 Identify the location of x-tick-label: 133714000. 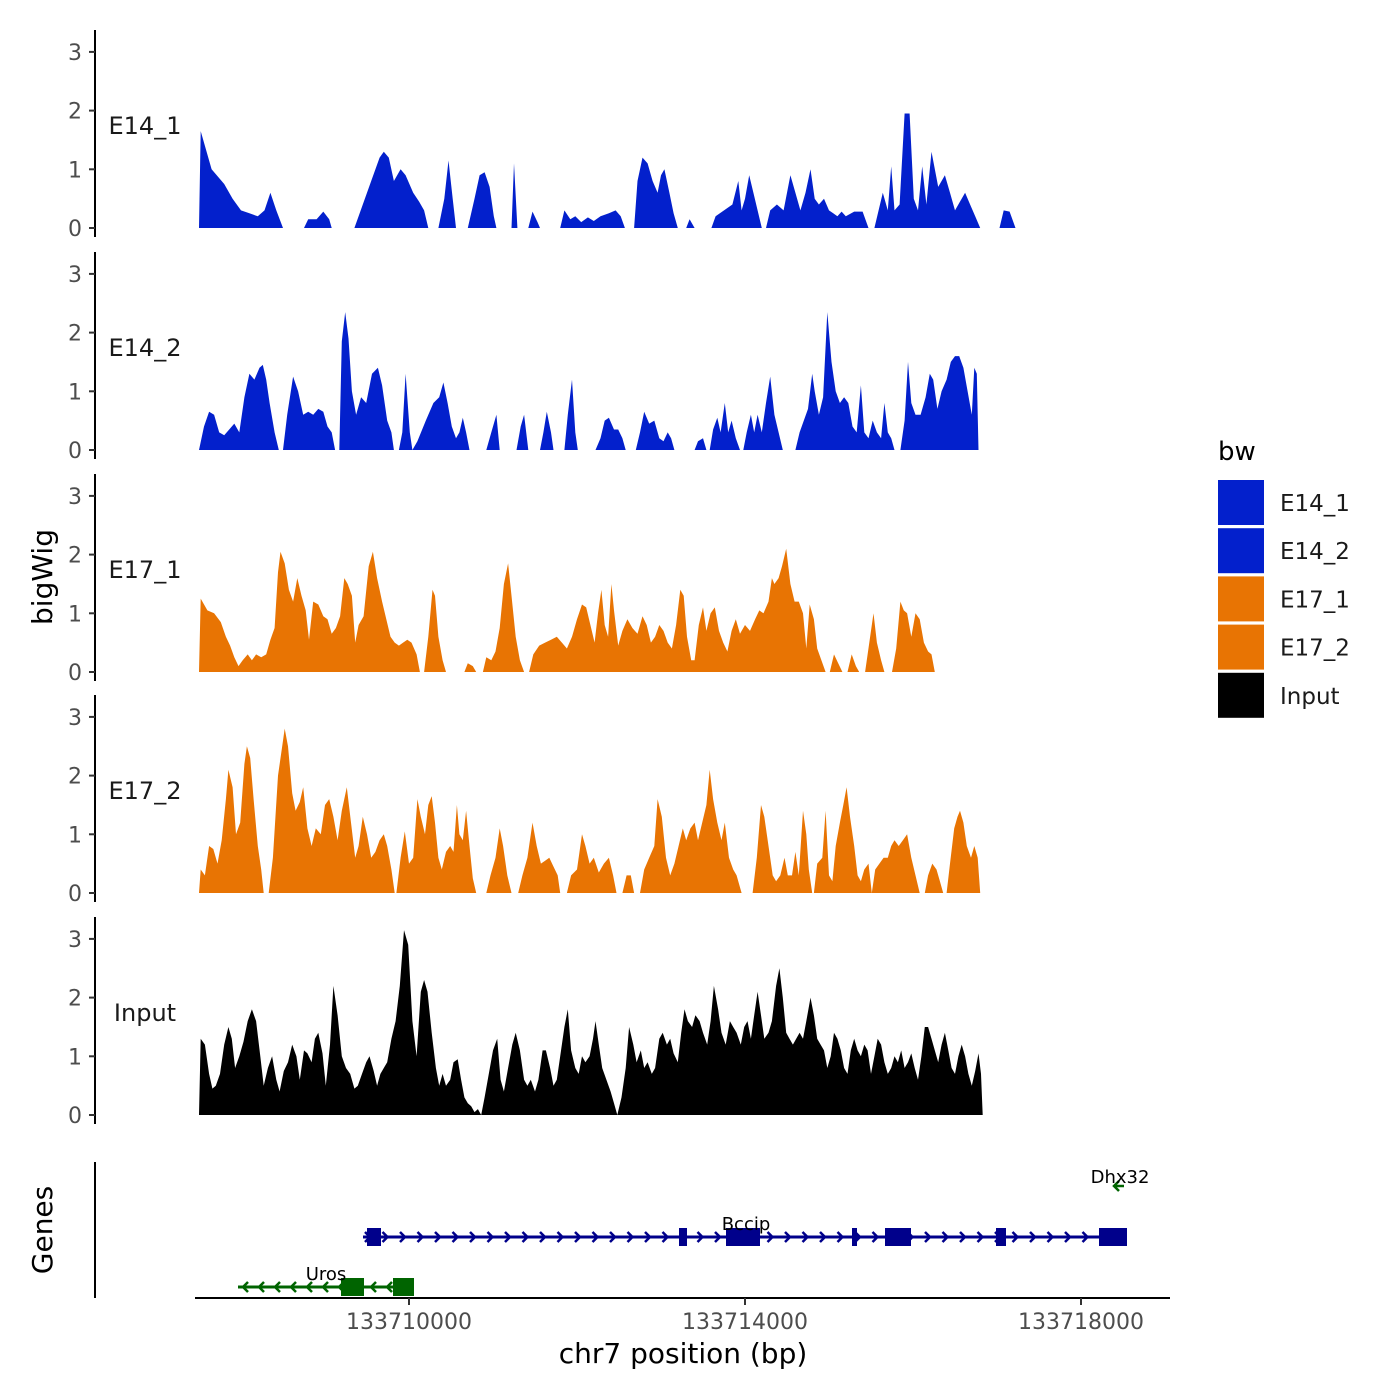
(745, 1322).